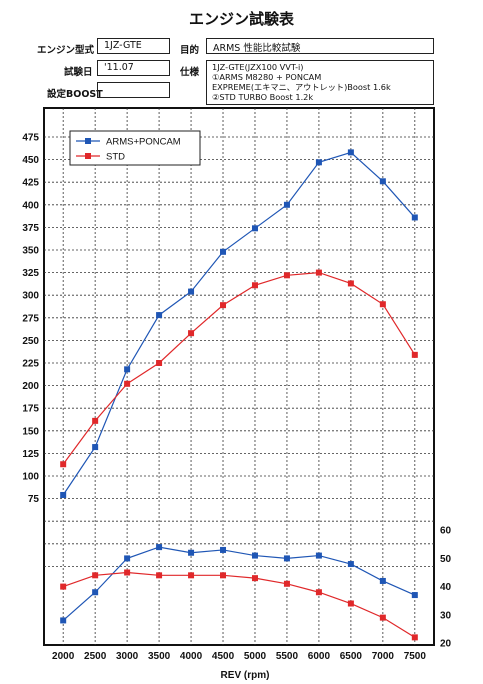  I want to click on y-tick-label-left: 100, so click(30, 477).